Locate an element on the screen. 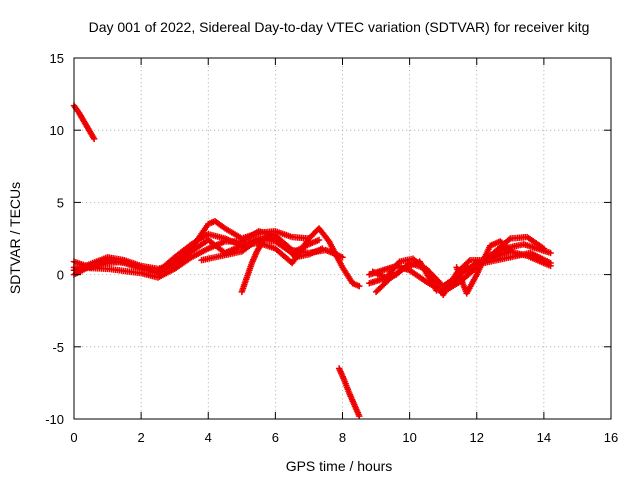 The image size is (640, 480). x-tick-label: 16 is located at coordinates (611, 437).